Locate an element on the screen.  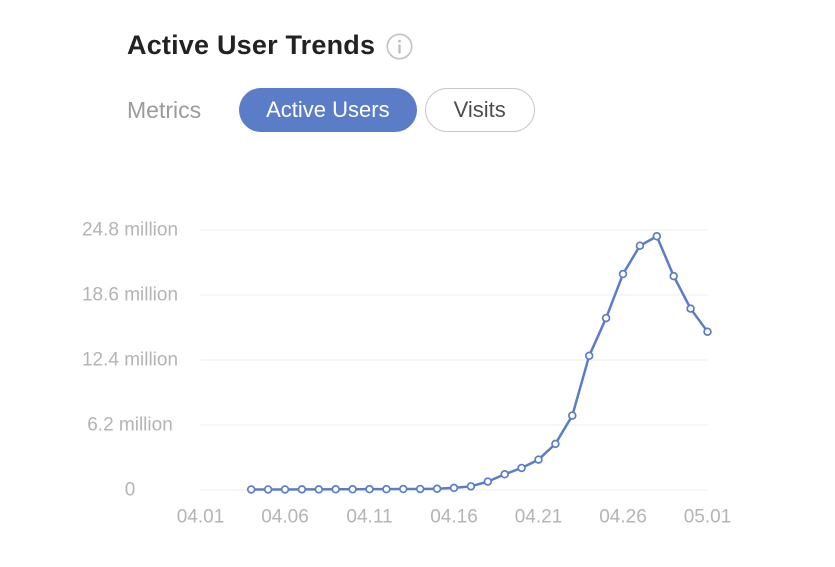
metric-toggle-visits: Visits is located at coordinates (479, 110).